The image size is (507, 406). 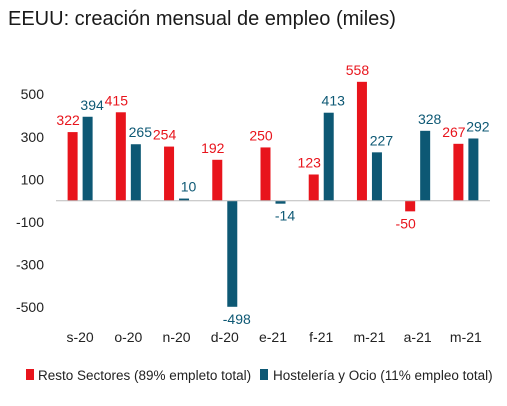 What do you see at coordinates (33, 179) in the screenshot?
I see `y-tick-label: 100` at bounding box center [33, 179].